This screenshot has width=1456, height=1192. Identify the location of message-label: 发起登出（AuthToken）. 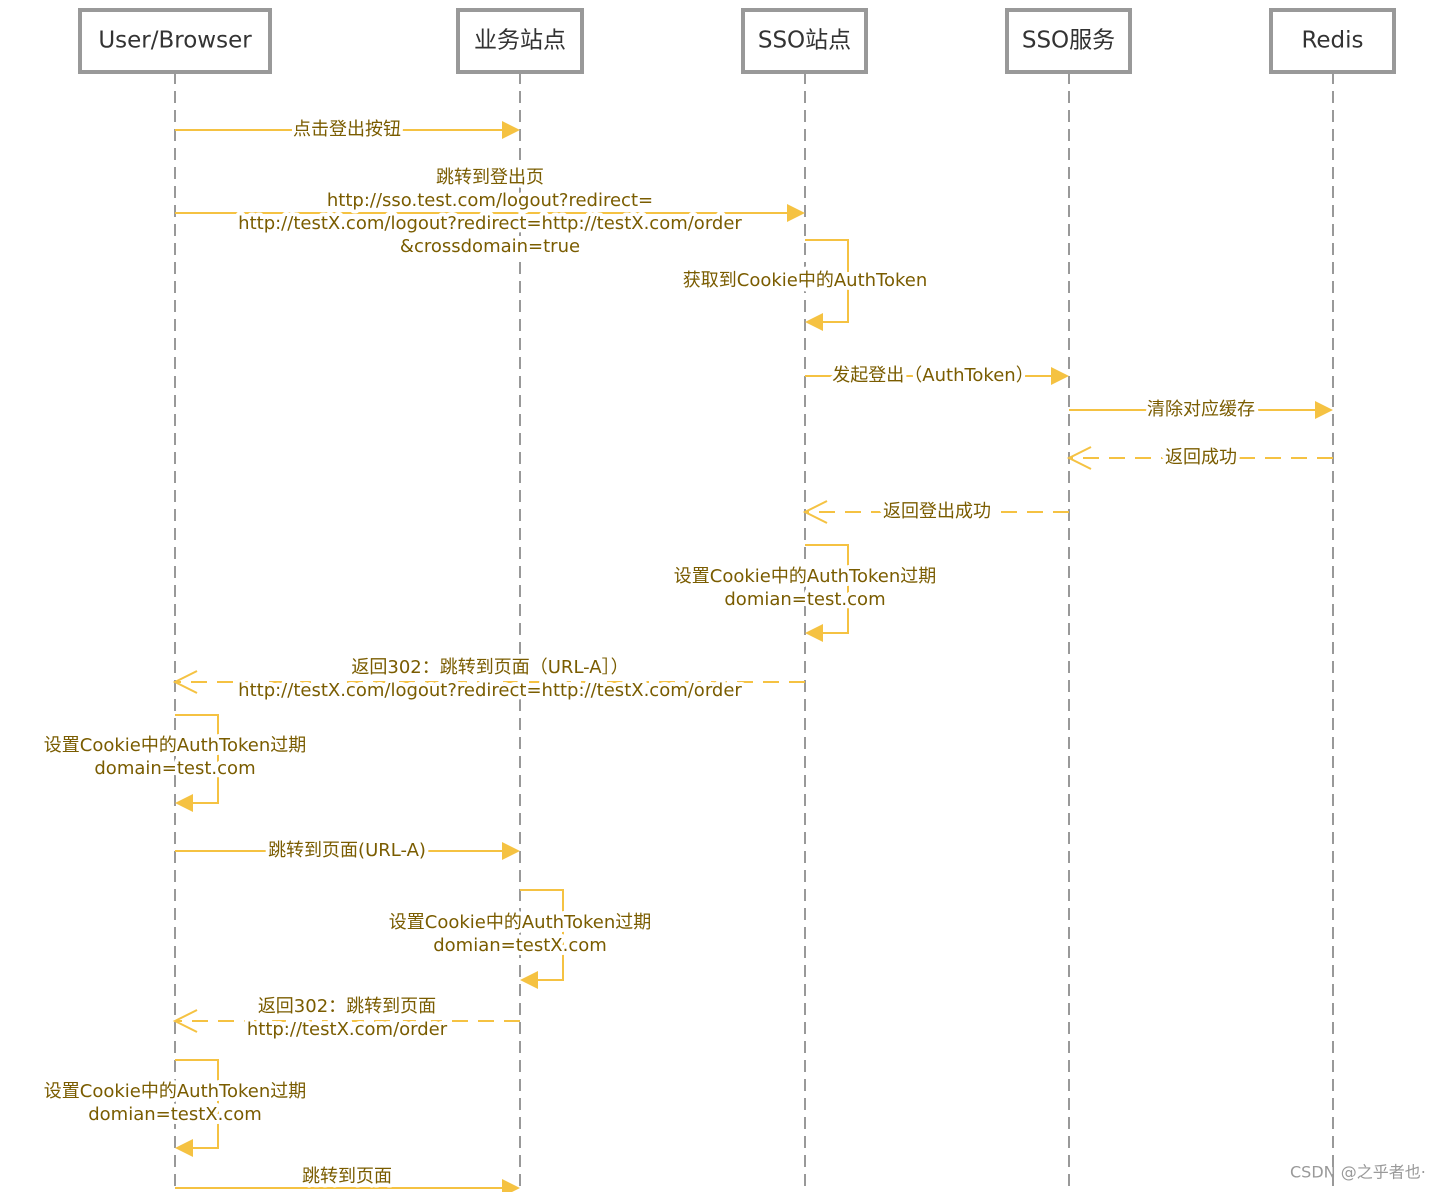
(932, 375).